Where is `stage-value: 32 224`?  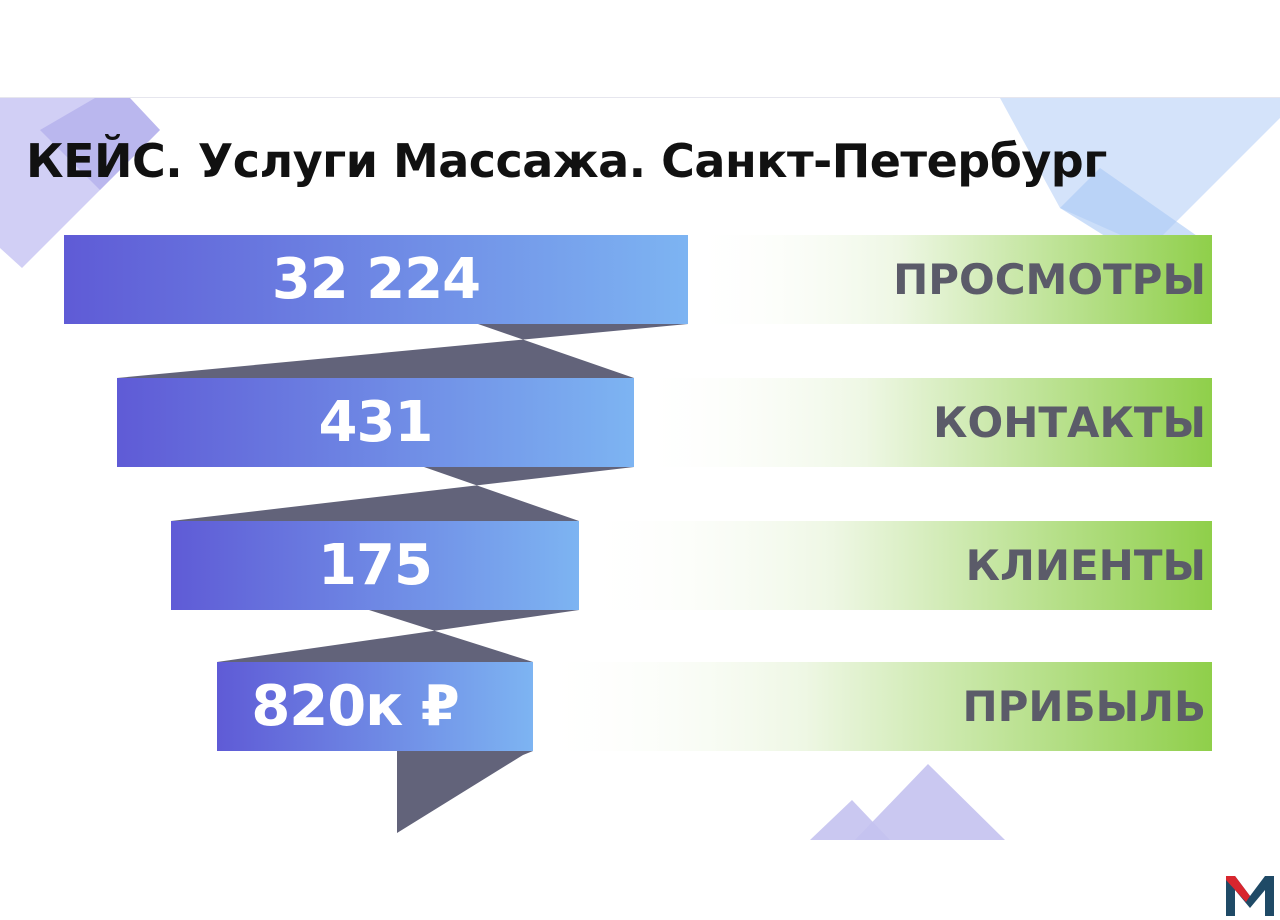
stage-value: 32 224 is located at coordinates (376, 279).